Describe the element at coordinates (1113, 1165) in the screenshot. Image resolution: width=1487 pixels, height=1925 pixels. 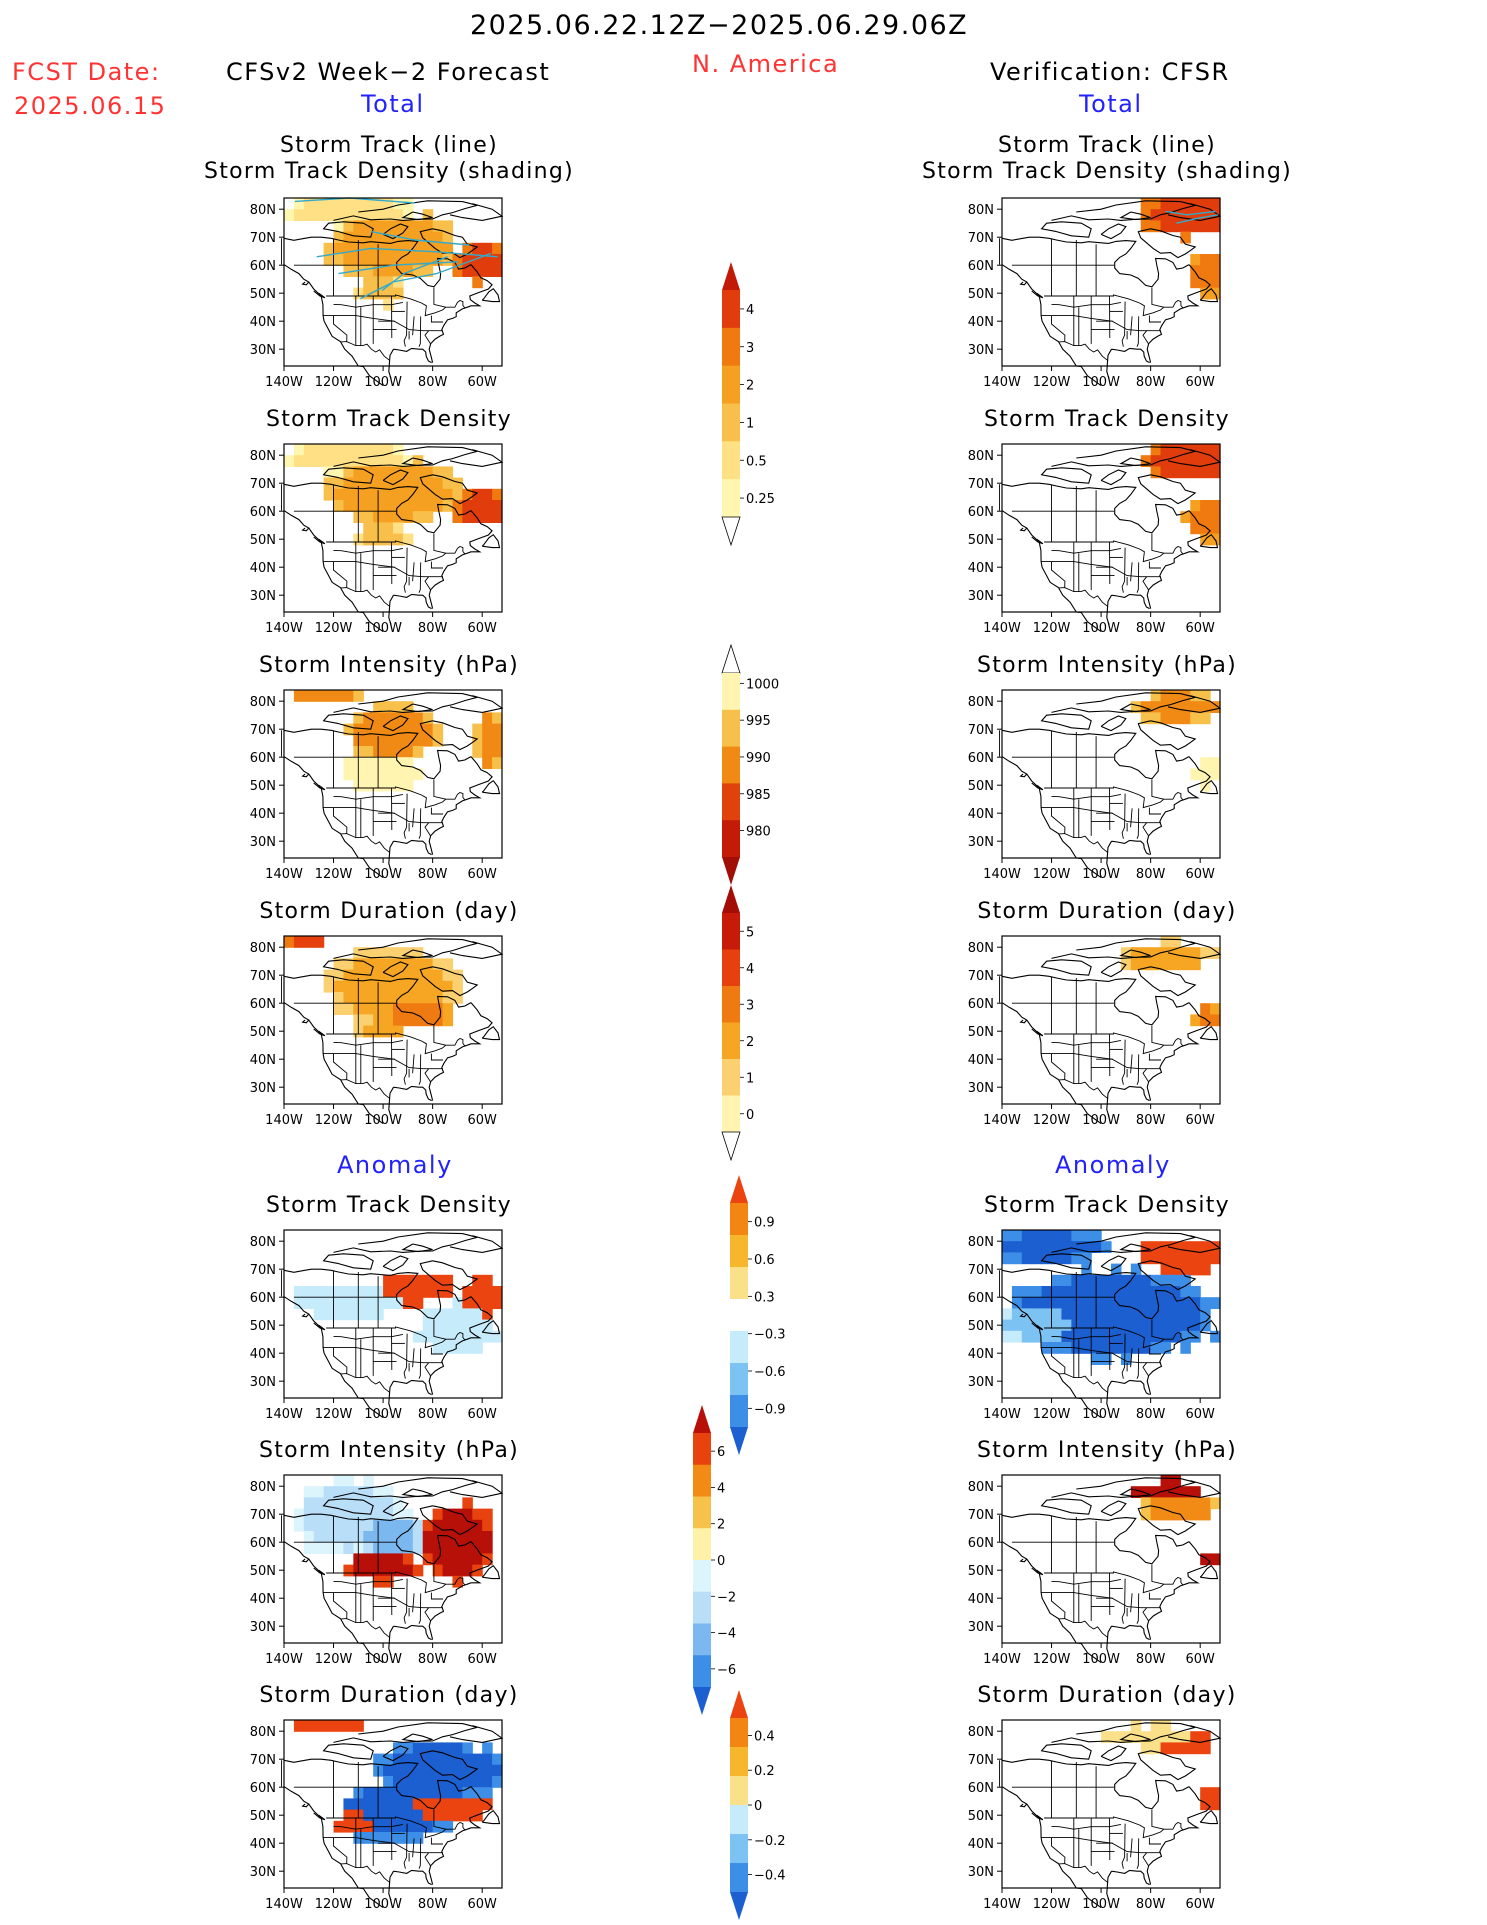
I see `anomaly-label-right: Anomaly` at that location.